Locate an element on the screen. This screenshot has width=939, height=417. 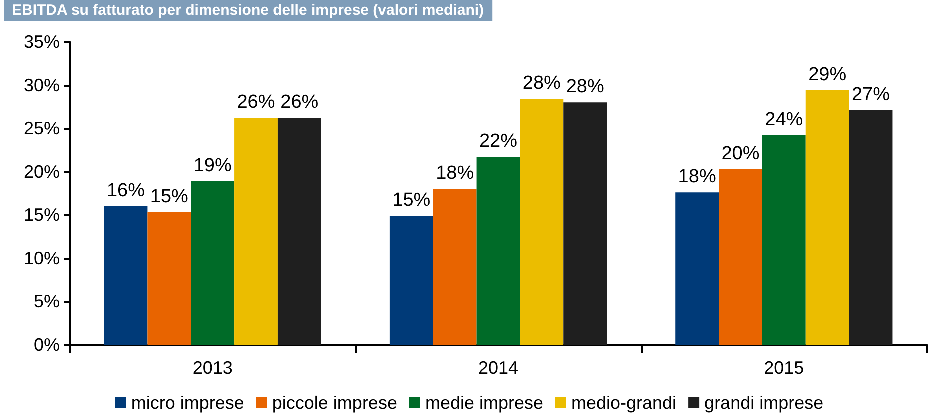
legend-label: medio-grandi is located at coordinates (624, 403).